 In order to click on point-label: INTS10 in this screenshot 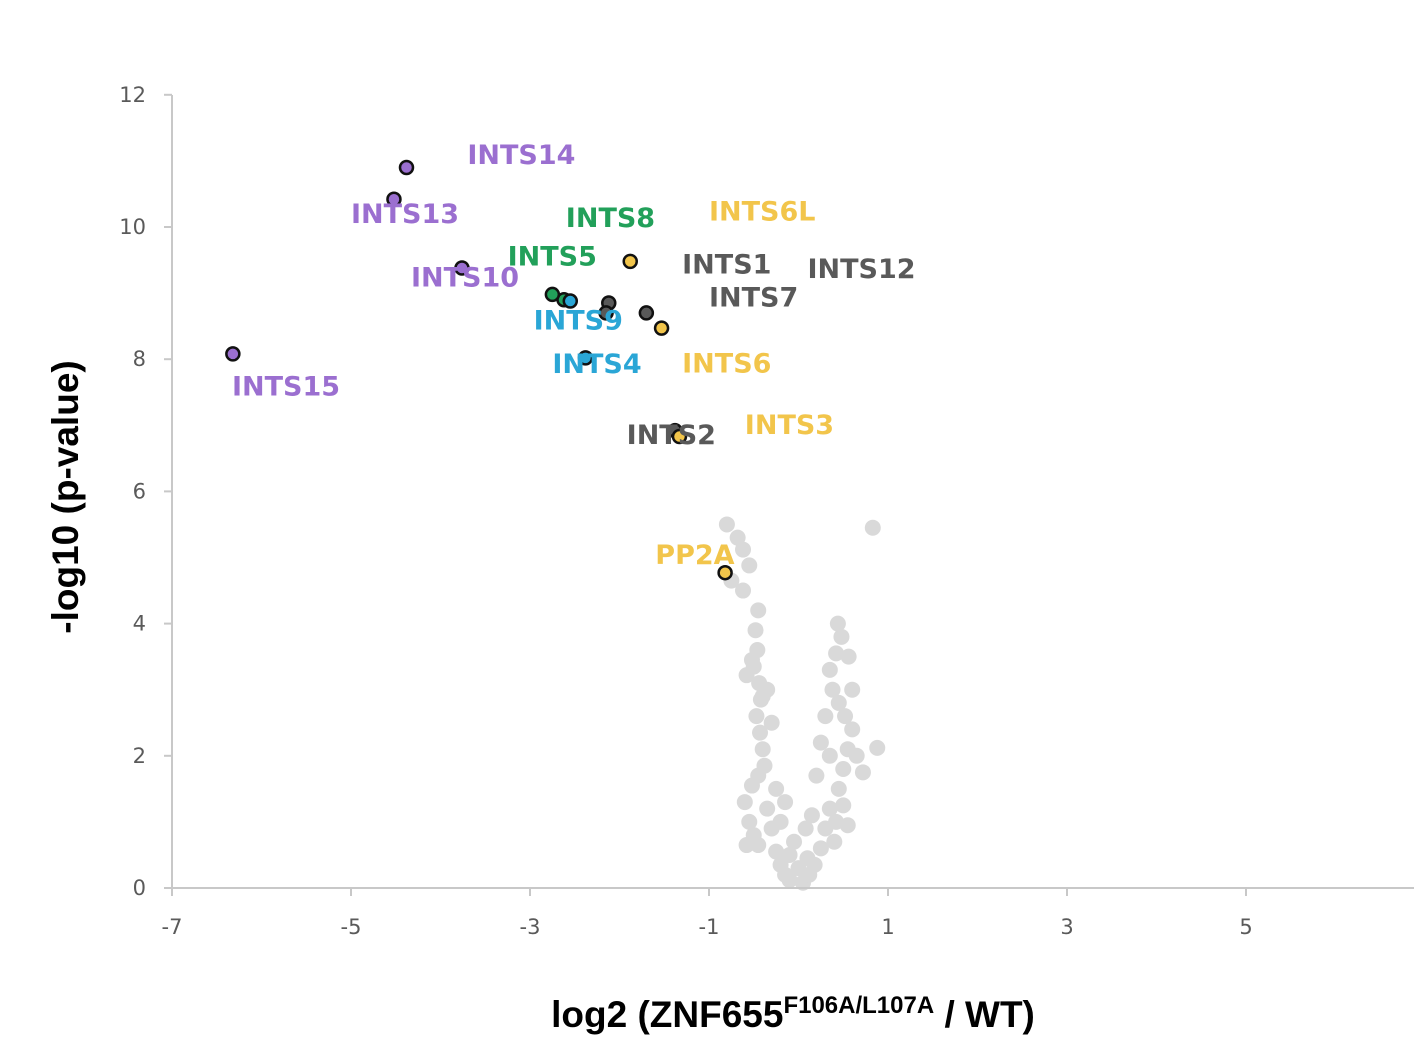, I will do `click(465, 277)`.